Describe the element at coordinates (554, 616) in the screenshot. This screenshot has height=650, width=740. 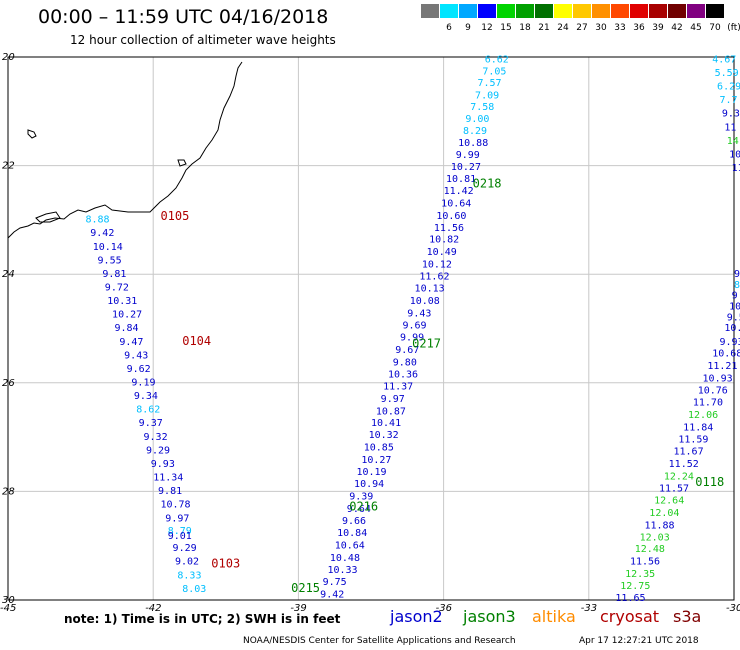
I see `sat-label-altika: altika` at that location.